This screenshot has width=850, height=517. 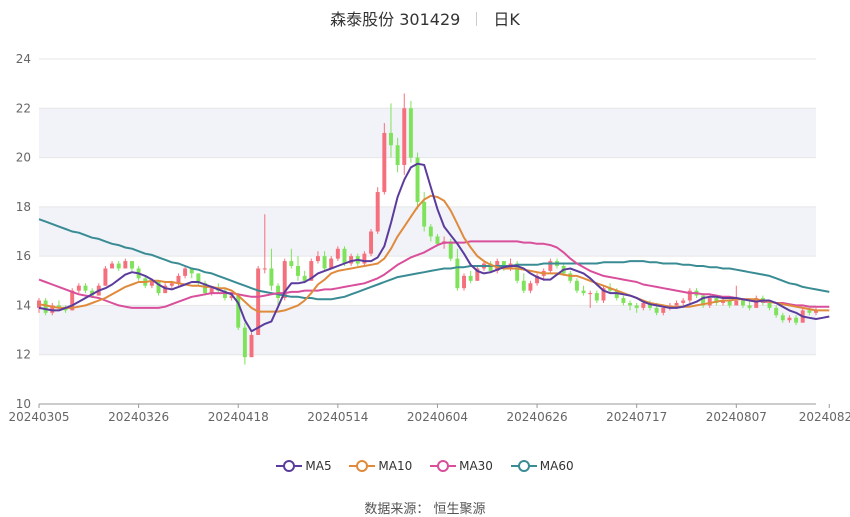 What do you see at coordinates (23, 59) in the screenshot?
I see `y-tick-label: 24` at bounding box center [23, 59].